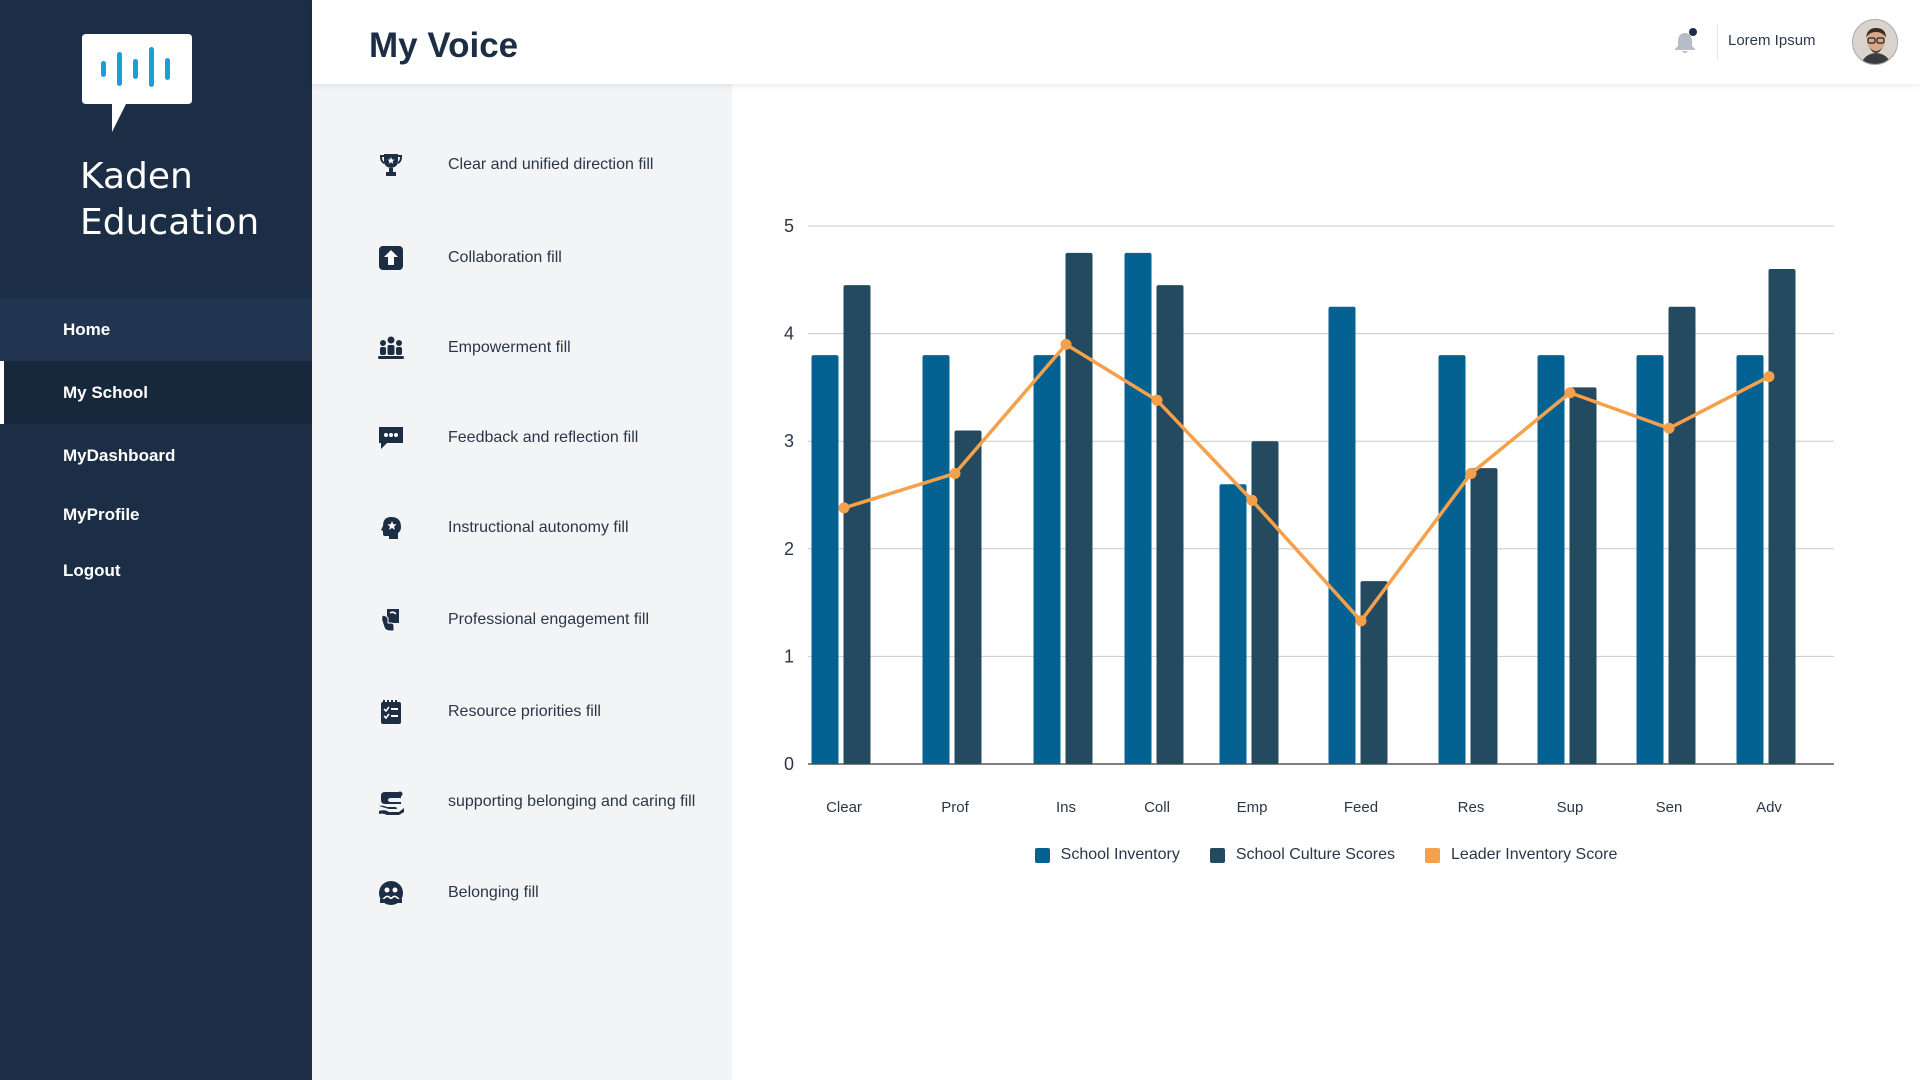 The width and height of the screenshot is (1920, 1080). Describe the element at coordinates (1717, 42) in the screenshot. I see `header-divider` at that location.